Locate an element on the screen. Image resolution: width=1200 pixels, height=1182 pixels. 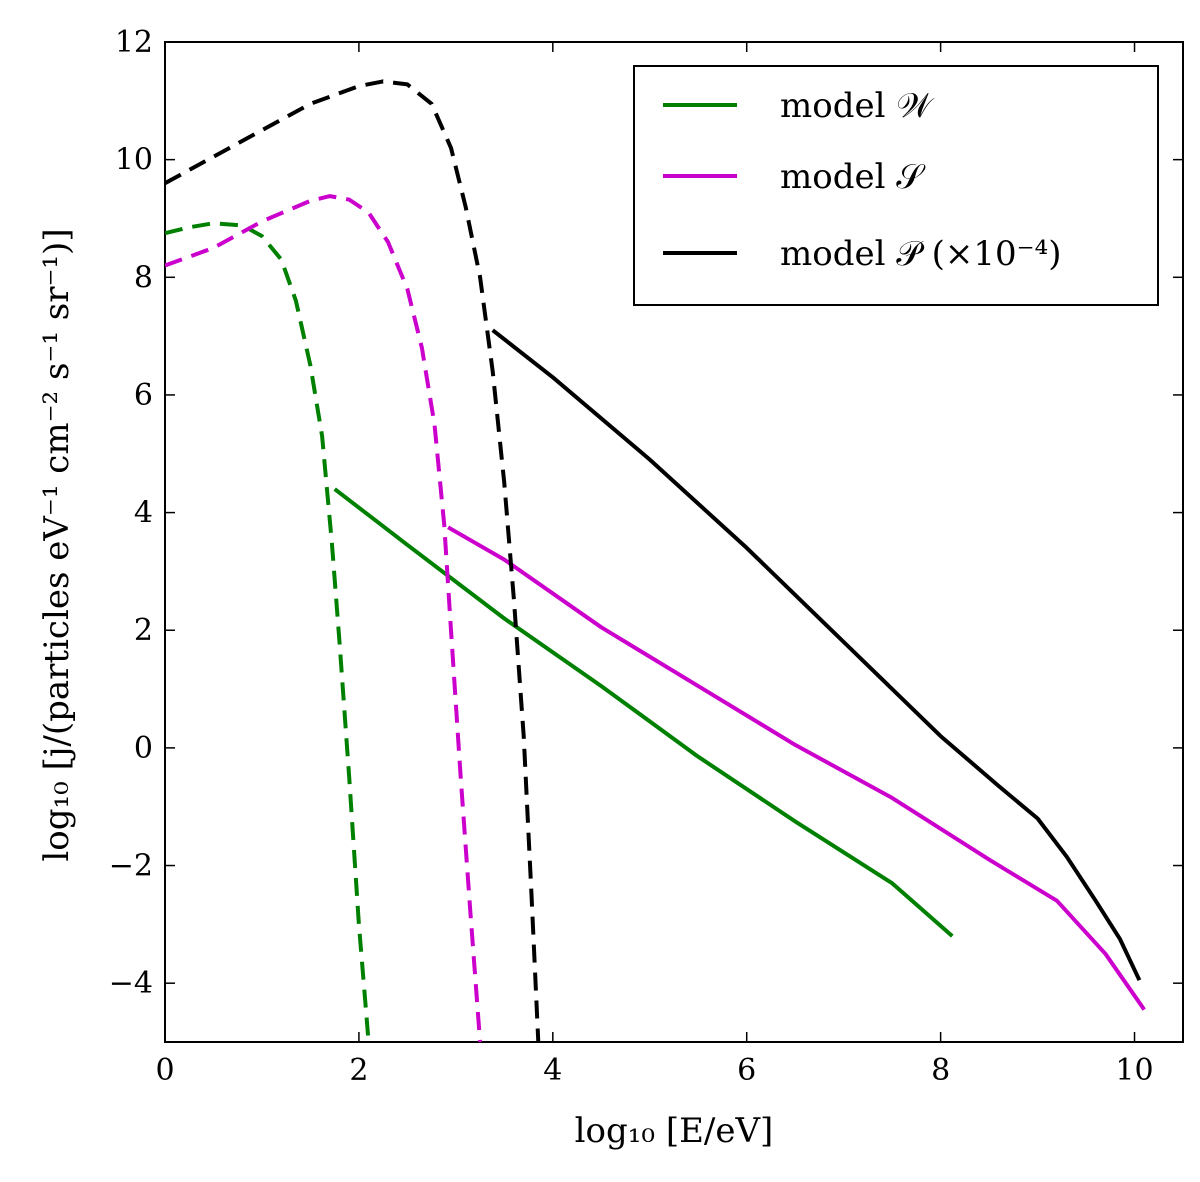
x-tick-label: 8 is located at coordinates (940, 1070).